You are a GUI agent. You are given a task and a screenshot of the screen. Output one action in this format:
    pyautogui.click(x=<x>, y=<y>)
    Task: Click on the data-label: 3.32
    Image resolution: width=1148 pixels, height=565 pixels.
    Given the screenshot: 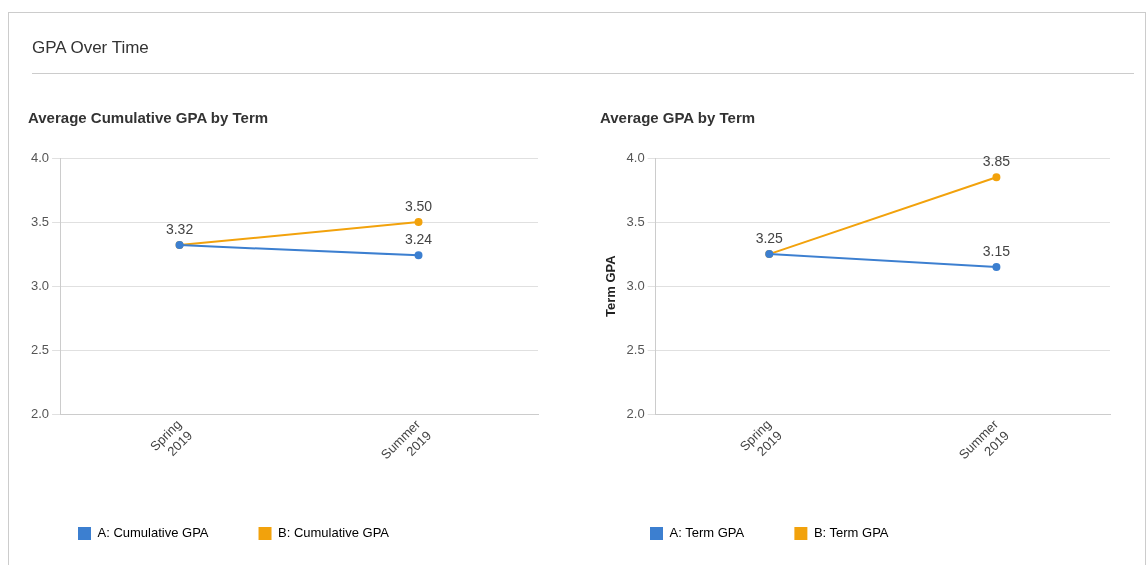 What is the action you would take?
    pyautogui.click(x=179, y=228)
    